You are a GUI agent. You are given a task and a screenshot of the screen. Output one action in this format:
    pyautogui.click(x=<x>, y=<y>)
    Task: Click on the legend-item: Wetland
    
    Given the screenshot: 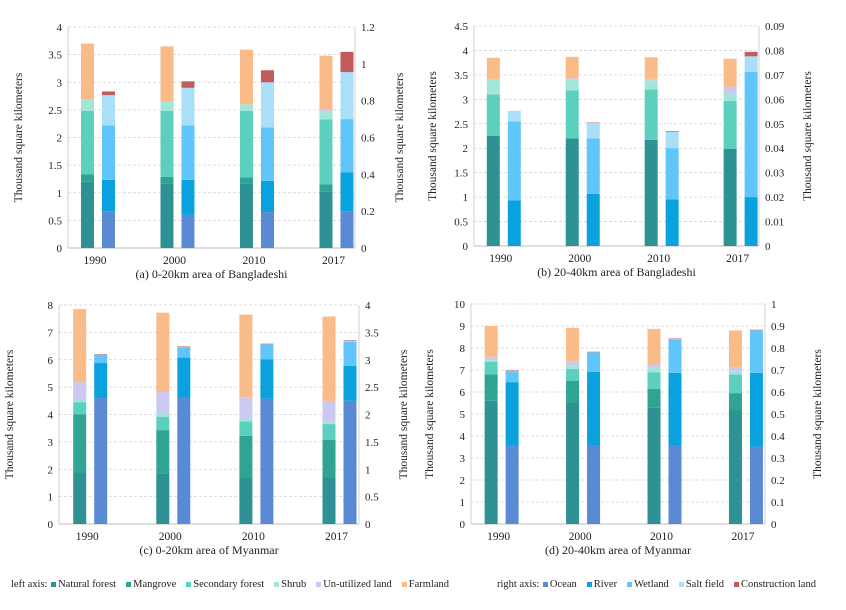 What is the action you would take?
    pyautogui.click(x=647, y=584)
    